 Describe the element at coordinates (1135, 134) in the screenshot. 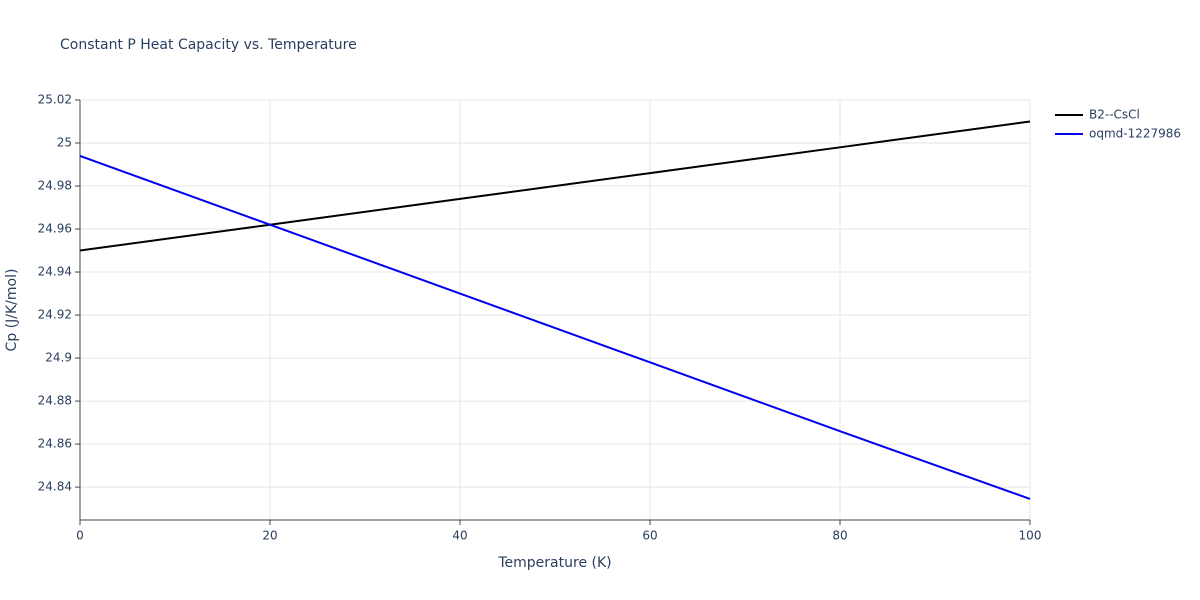

I see `legend-label: oqmd-1227986` at that location.